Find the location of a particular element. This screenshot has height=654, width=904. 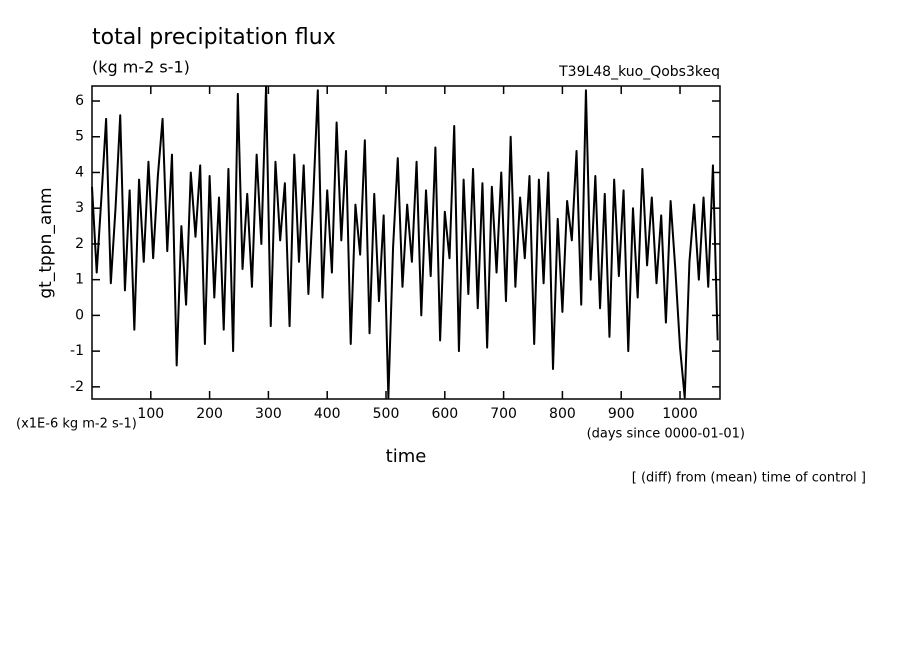

x-tick-label: 1000 is located at coordinates (680, 414).